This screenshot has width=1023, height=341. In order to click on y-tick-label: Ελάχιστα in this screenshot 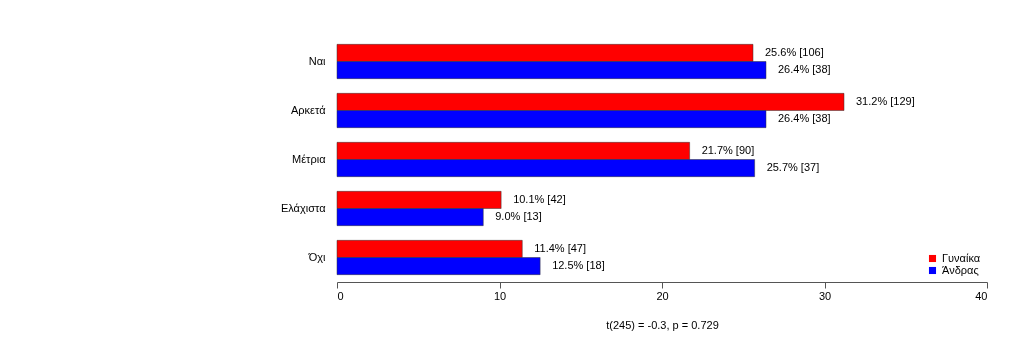, I will do `click(303, 207)`.